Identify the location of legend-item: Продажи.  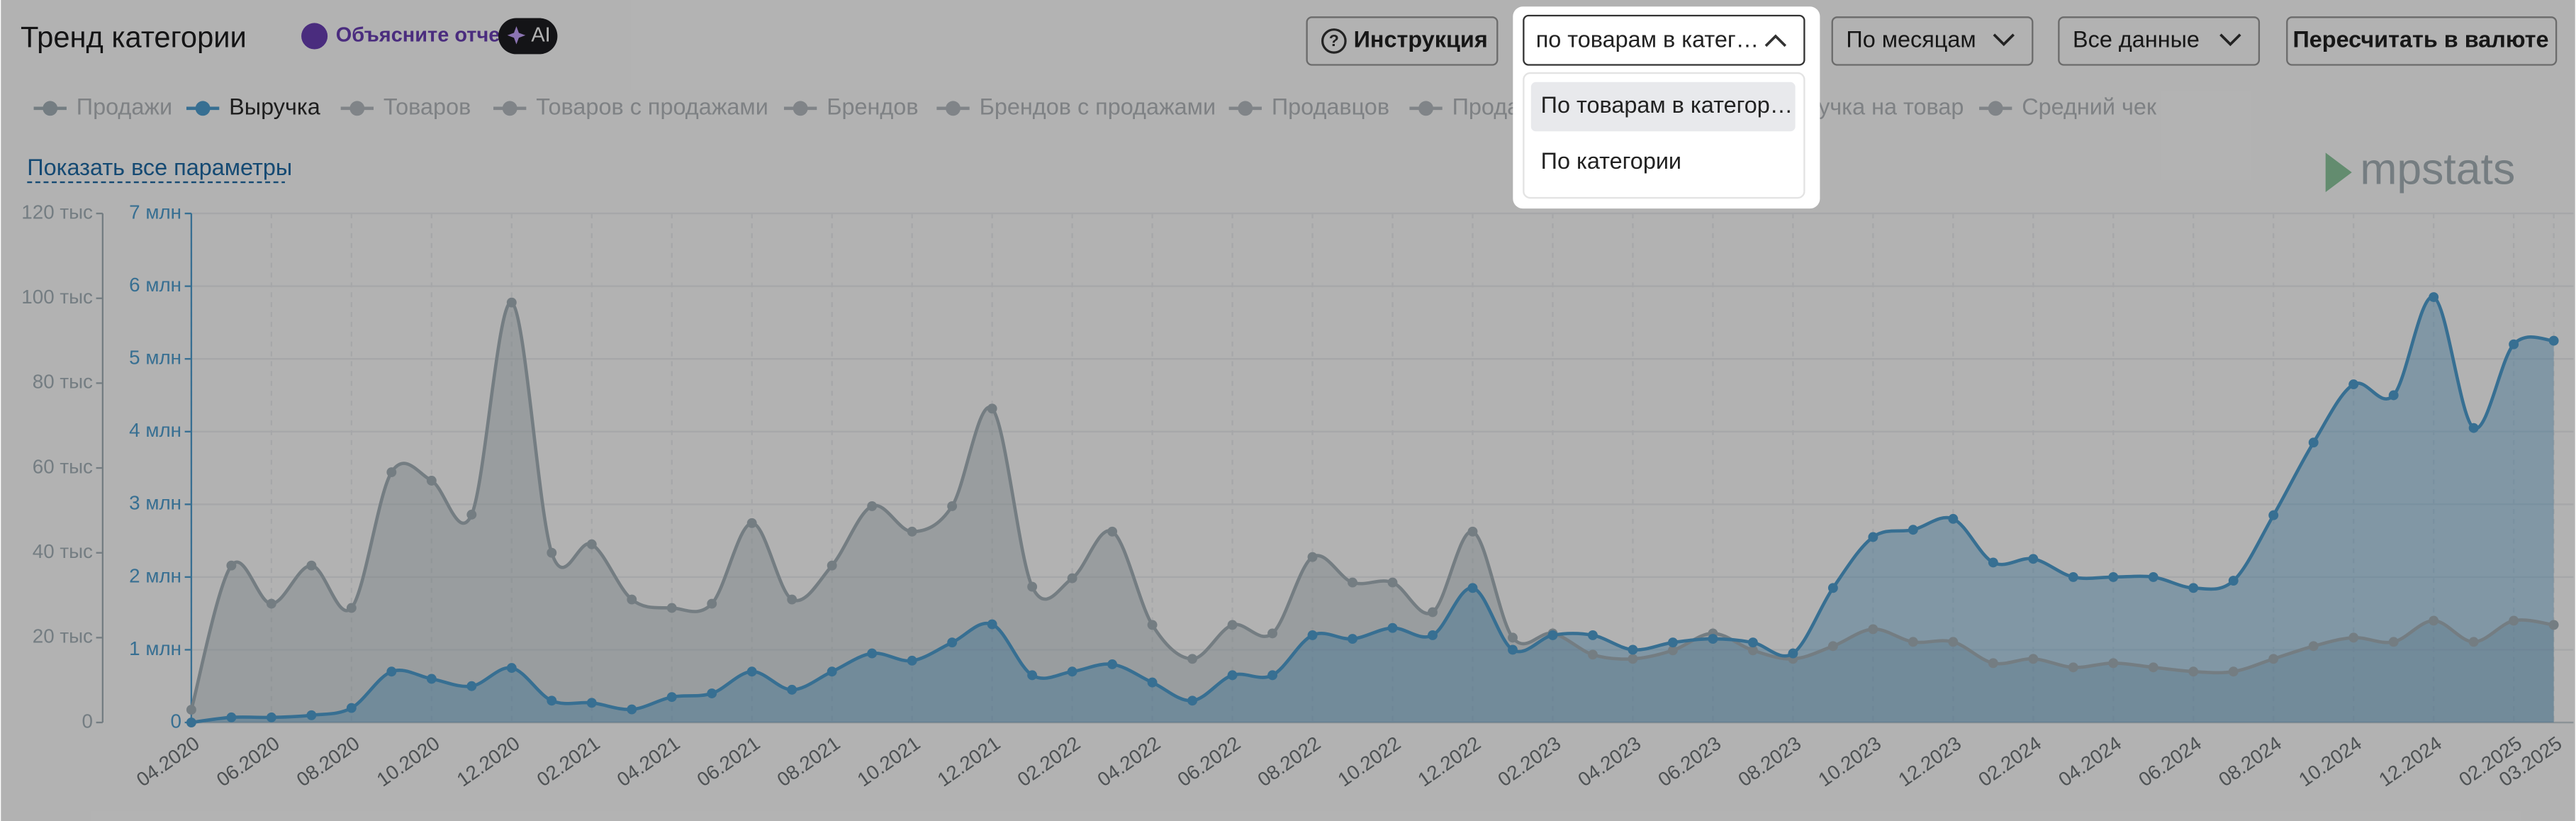
(103, 106).